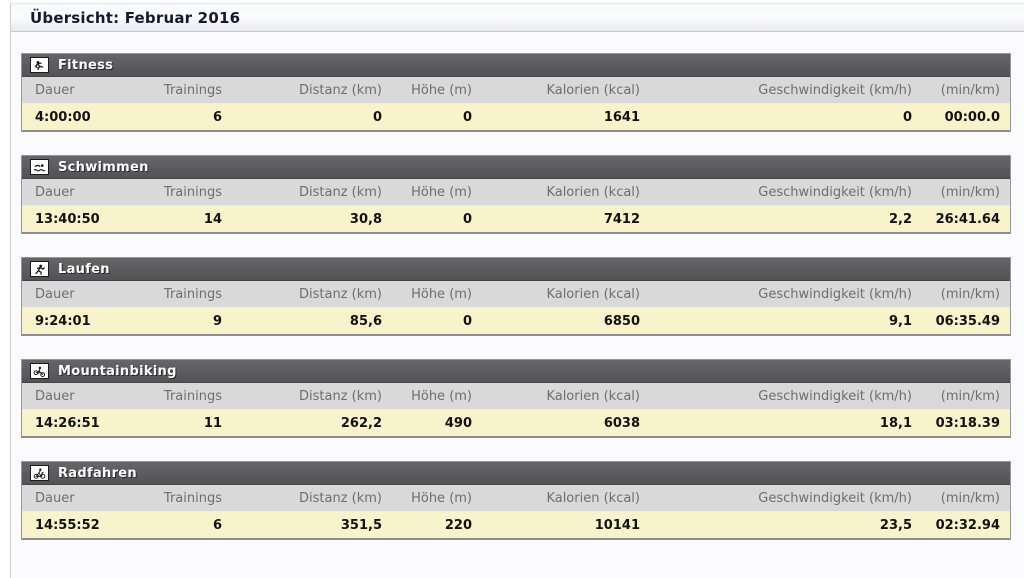 The width and height of the screenshot is (1024, 578). Describe the element at coordinates (79, 422) in the screenshot. I see `cell-dauer: 14:26:51` at that location.